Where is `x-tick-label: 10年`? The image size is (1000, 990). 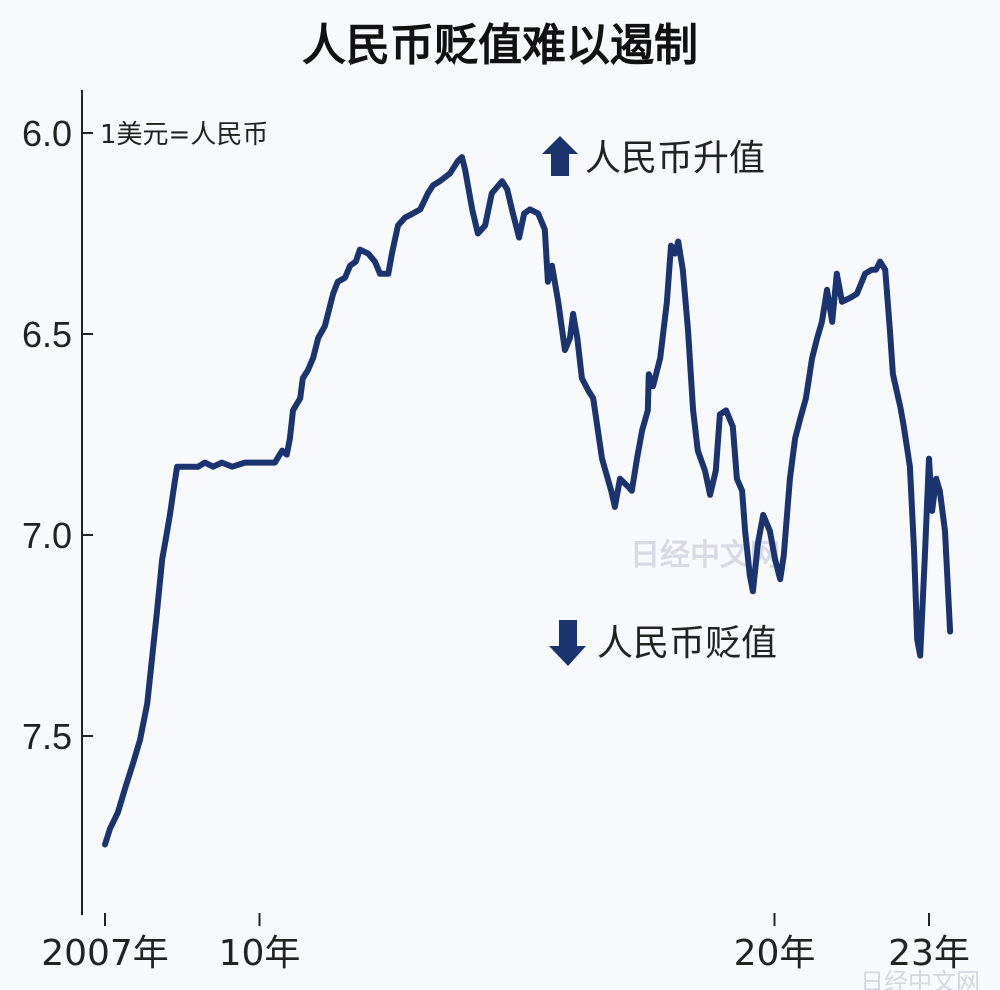
x-tick-label: 10年 is located at coordinates (260, 953).